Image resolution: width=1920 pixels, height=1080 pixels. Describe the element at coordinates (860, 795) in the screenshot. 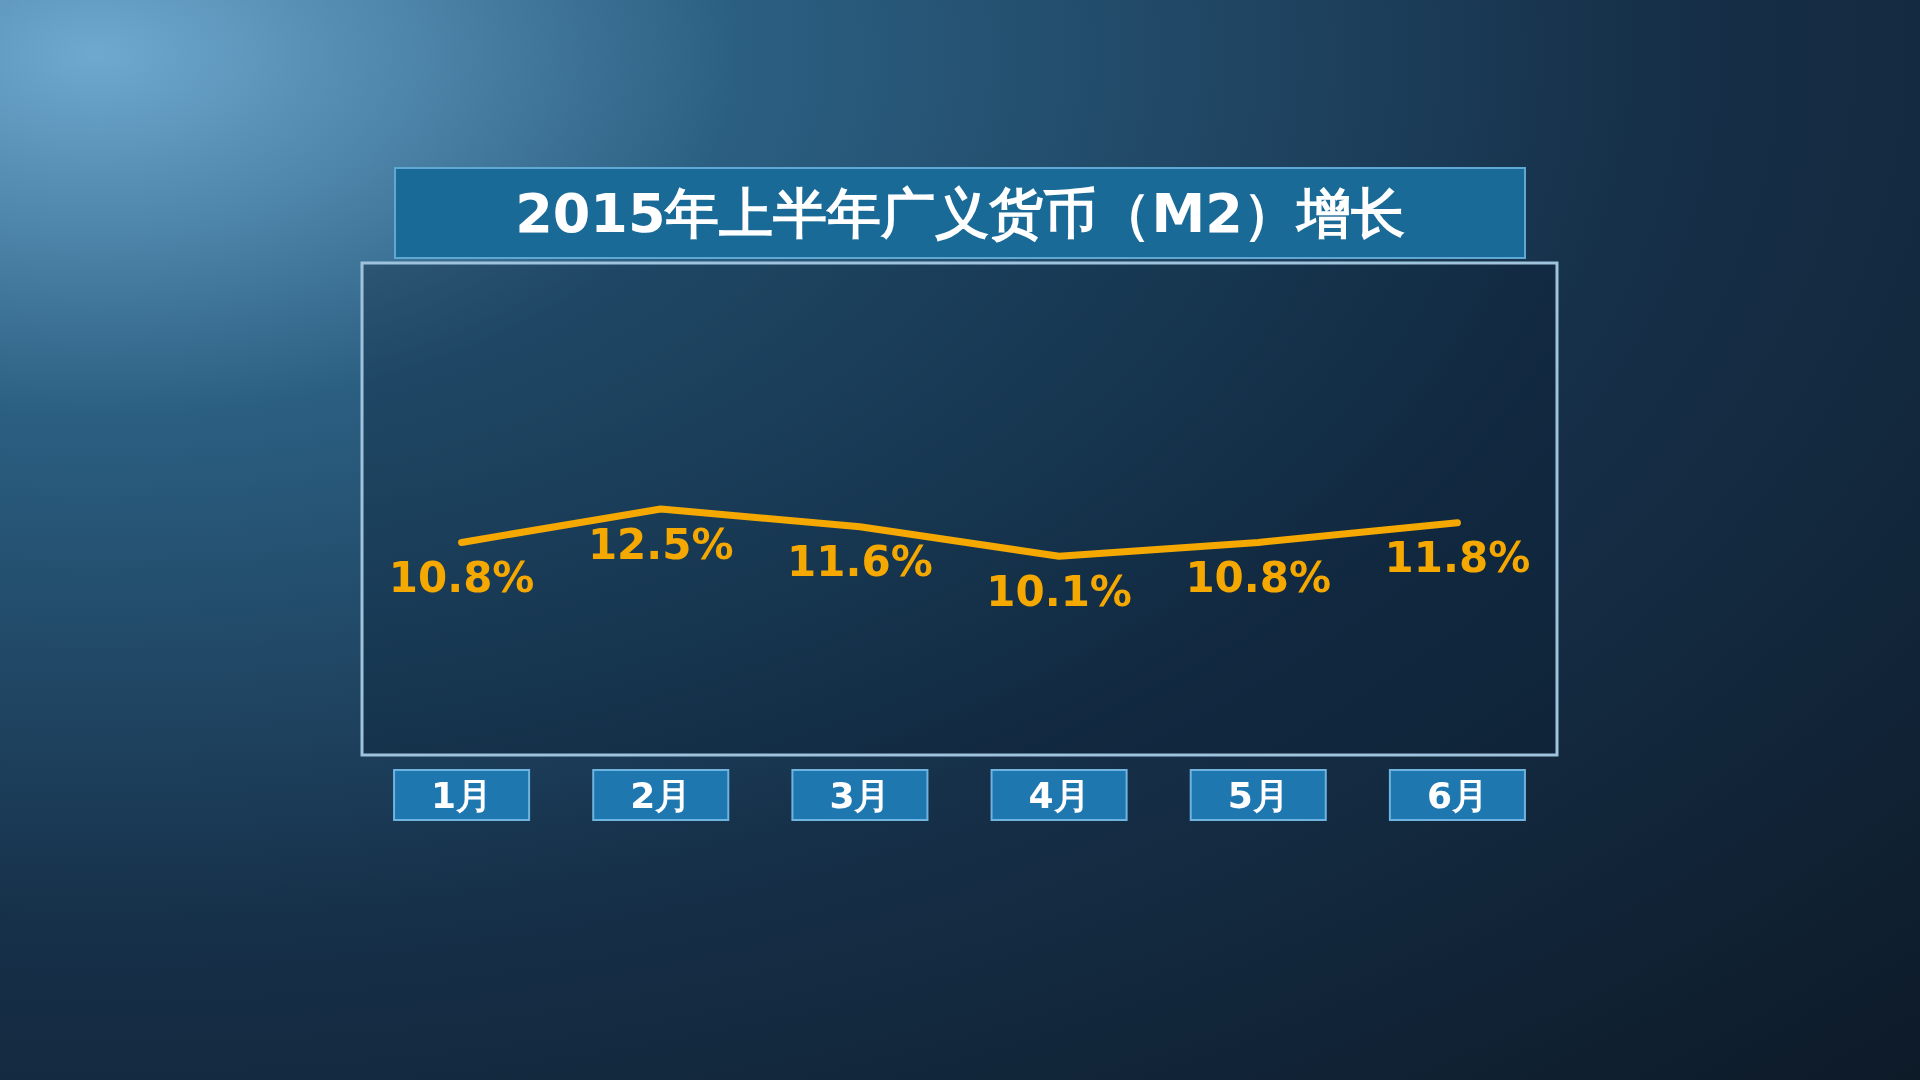

I see `x-tick-label: 3月` at that location.